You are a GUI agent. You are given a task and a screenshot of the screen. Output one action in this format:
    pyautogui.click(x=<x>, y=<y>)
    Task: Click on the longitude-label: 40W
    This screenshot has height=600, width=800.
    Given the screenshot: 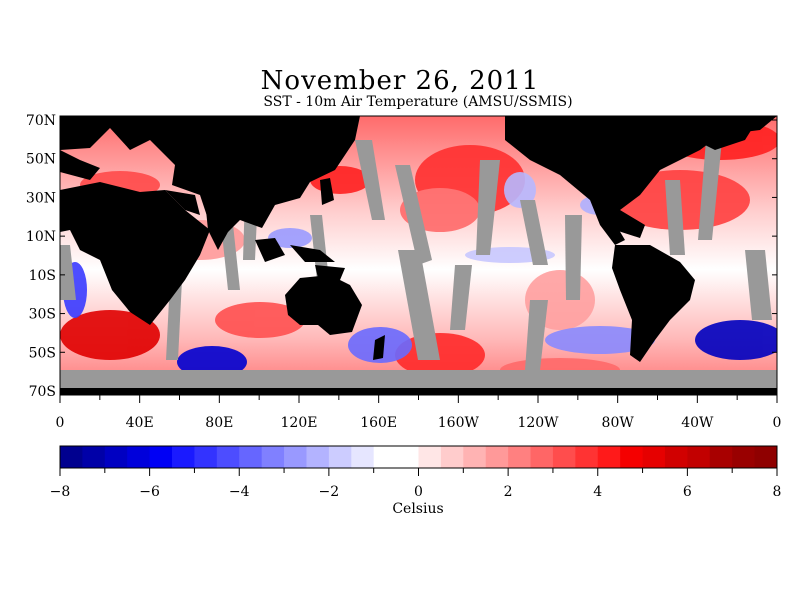 What is the action you would take?
    pyautogui.click(x=697, y=423)
    